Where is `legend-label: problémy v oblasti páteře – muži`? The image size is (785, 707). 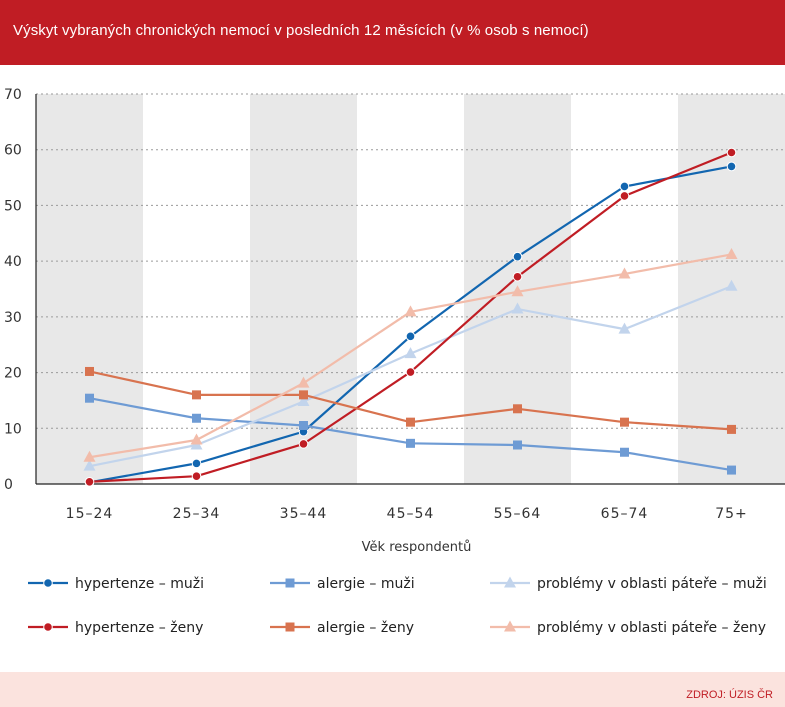
legend-label: problémy v oblasti páteře – muži is located at coordinates (652, 584).